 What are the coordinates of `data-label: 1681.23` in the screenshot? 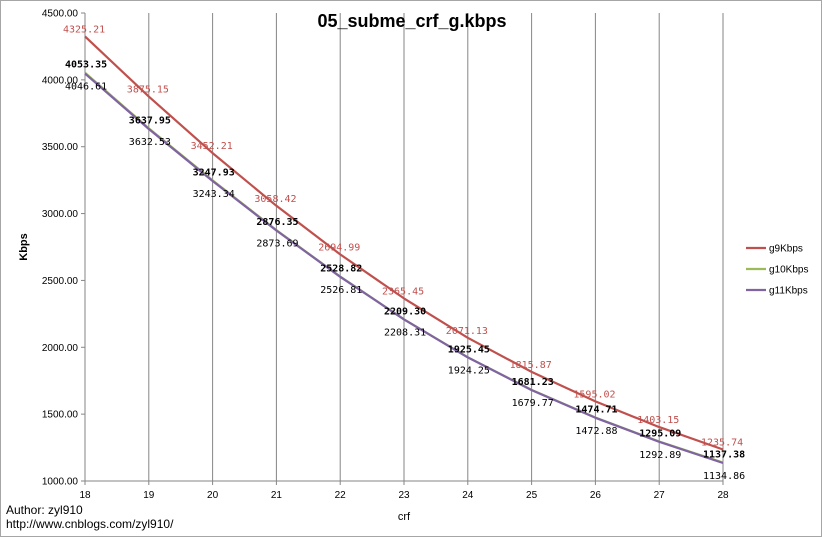 It's located at (533, 382).